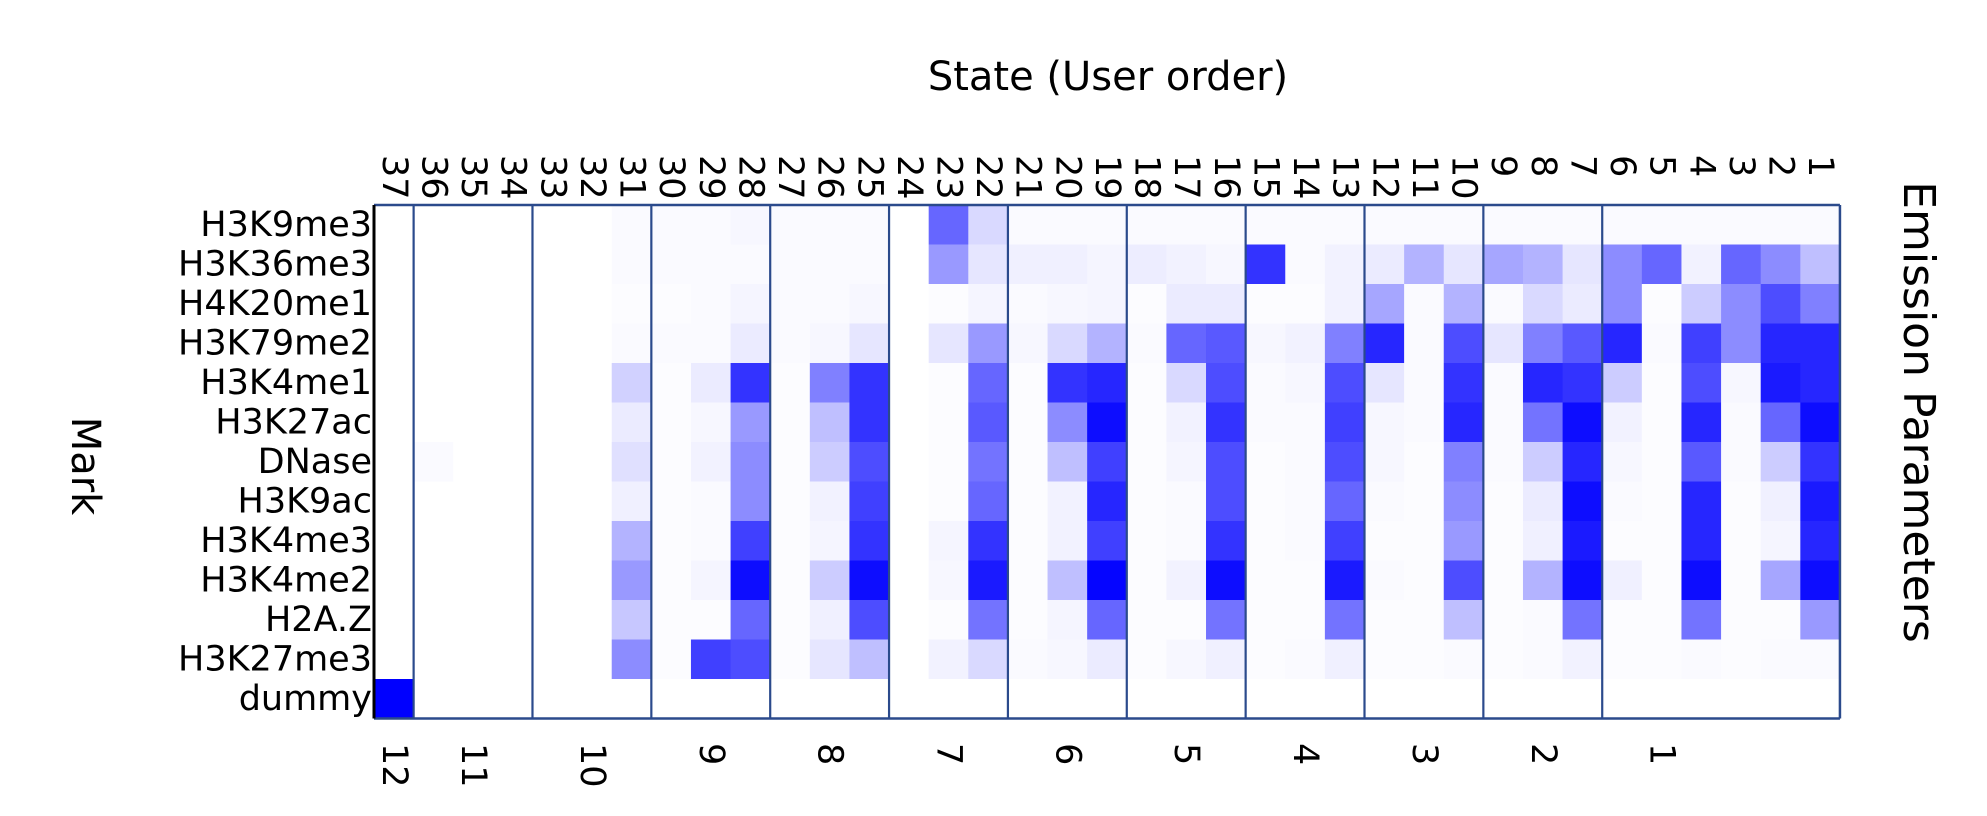  What do you see at coordinates (552, 177) in the screenshot?
I see `state-tick-label: 33` at bounding box center [552, 177].